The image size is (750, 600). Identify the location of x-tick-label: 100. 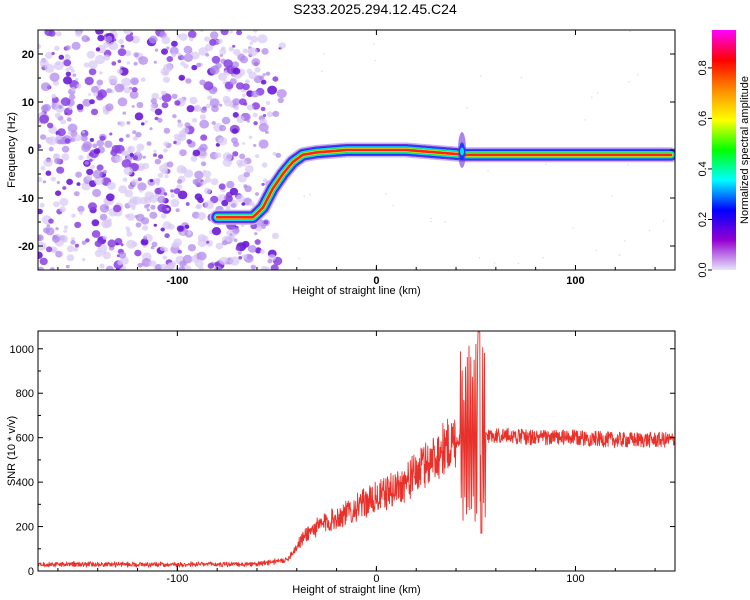
(575, 579).